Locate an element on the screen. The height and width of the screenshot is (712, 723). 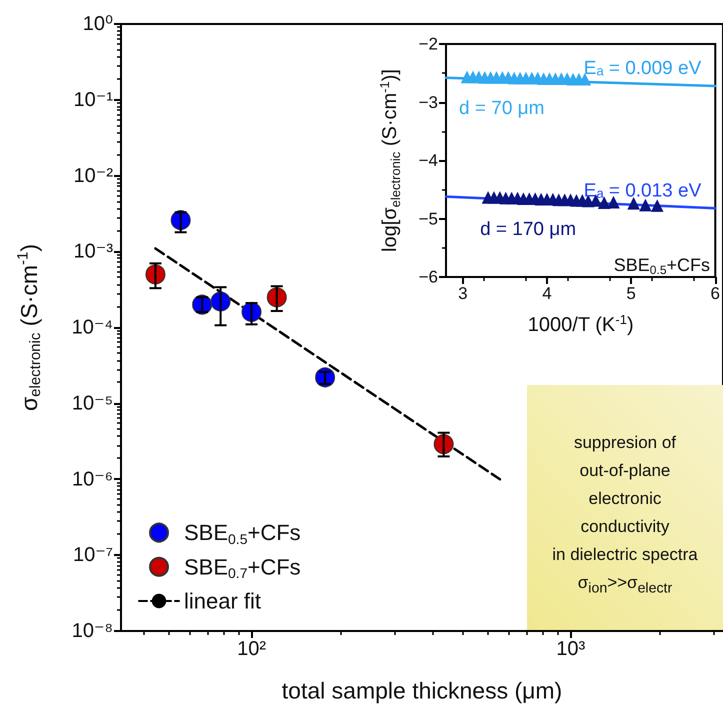
y-tick-label: 10⁻² is located at coordinates (94, 175).